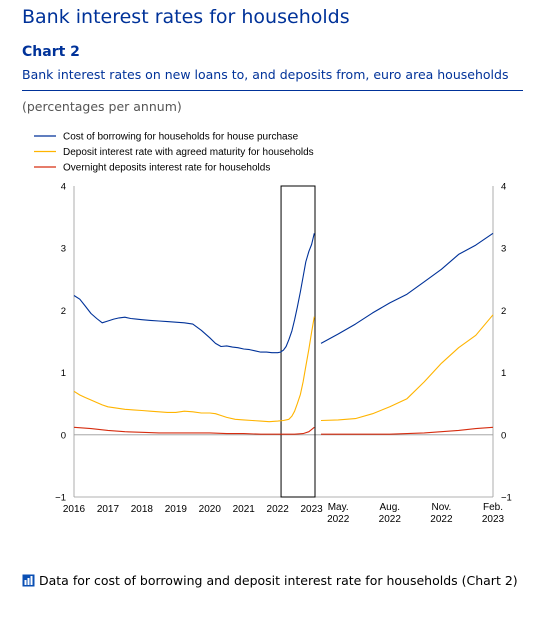 The height and width of the screenshot is (617, 554). Describe the element at coordinates (503, 187) in the screenshot. I see `y-tick-right-4: 4` at that location.